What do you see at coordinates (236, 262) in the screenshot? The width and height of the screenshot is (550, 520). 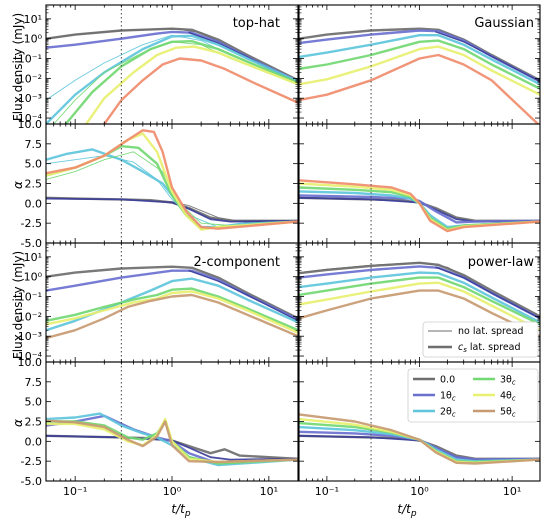 I see `panel-title-2-component: 2-component` at bounding box center [236, 262].